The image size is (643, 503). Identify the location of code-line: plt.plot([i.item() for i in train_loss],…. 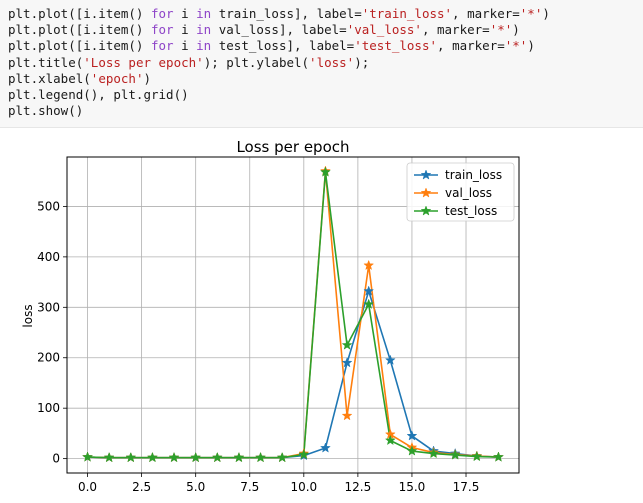
(279, 13).